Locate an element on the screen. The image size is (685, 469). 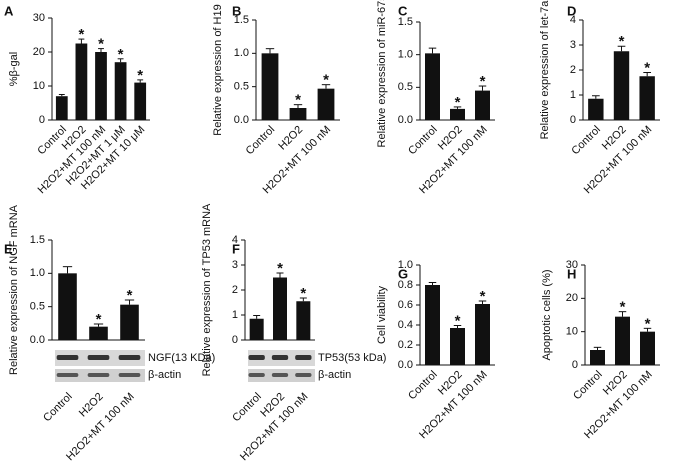
y-axis-label: Cell viability is located at coordinates (382, 314).